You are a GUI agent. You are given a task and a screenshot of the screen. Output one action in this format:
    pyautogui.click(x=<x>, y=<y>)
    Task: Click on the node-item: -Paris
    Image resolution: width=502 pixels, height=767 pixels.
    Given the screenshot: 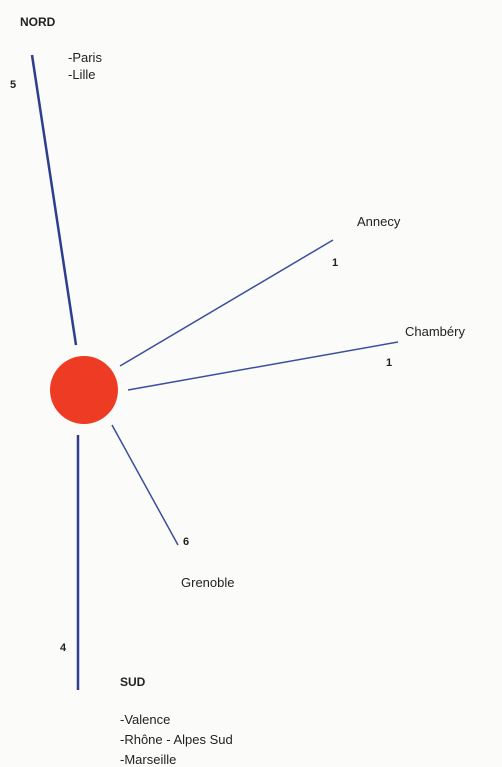 What is the action you would take?
    pyautogui.click(x=85, y=57)
    